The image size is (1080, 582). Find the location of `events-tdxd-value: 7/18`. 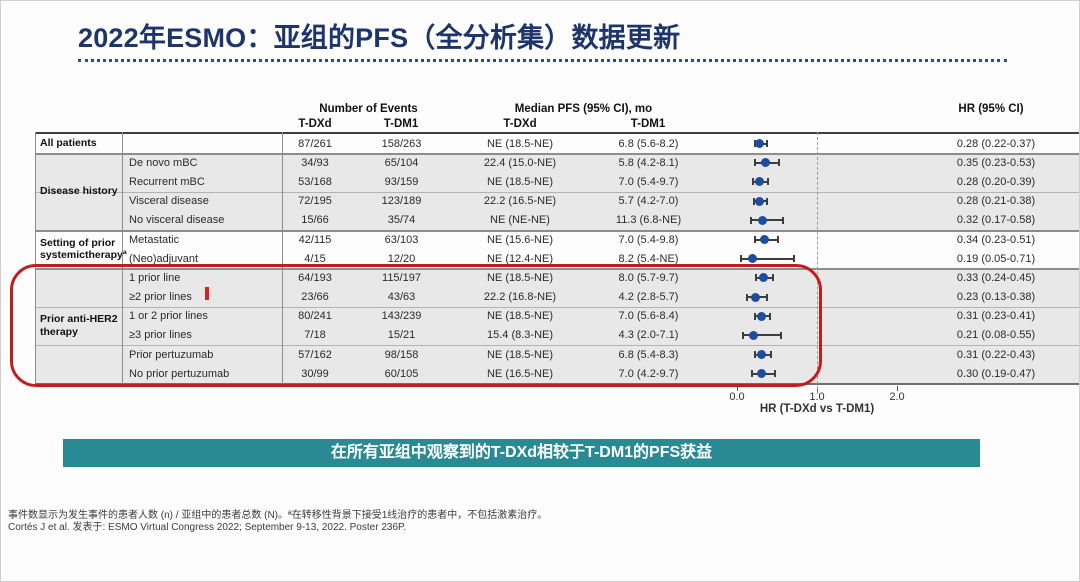

events-tdxd-value: 7/18 is located at coordinates (315, 335).